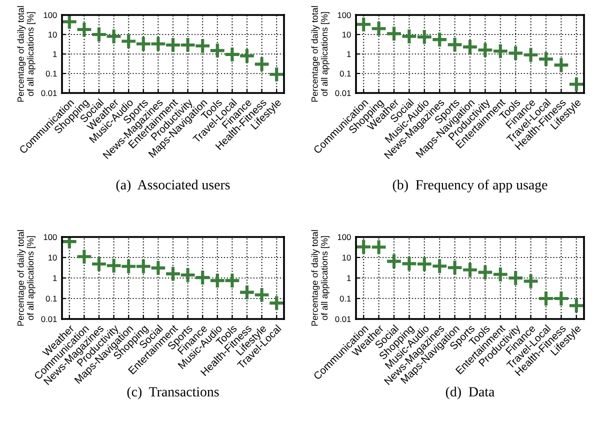 The image size is (593, 427). I want to click on text: (b) Frequency of app usage, so click(470, 186).